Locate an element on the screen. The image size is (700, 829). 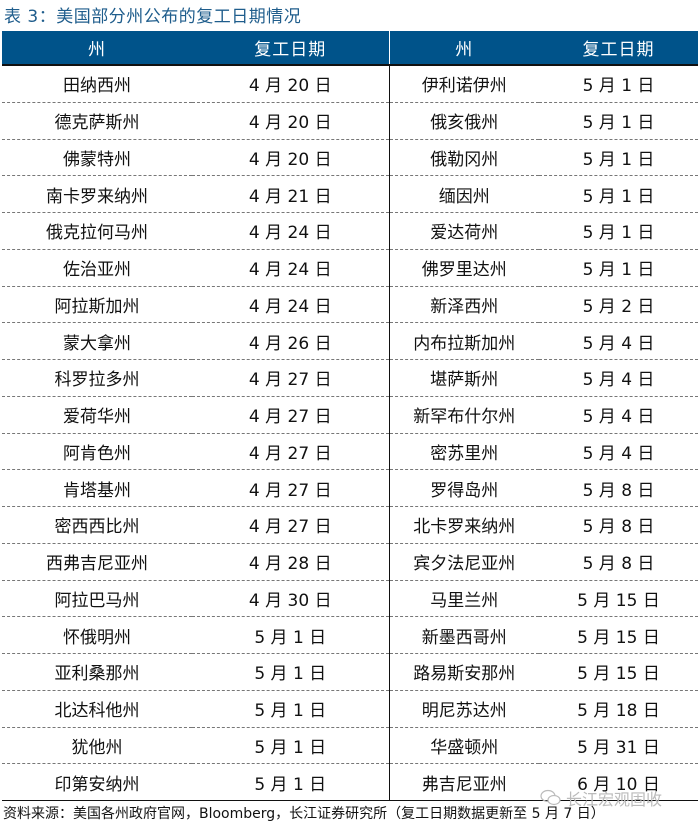
state-cell: 爱达荷州 is located at coordinates (464, 231).